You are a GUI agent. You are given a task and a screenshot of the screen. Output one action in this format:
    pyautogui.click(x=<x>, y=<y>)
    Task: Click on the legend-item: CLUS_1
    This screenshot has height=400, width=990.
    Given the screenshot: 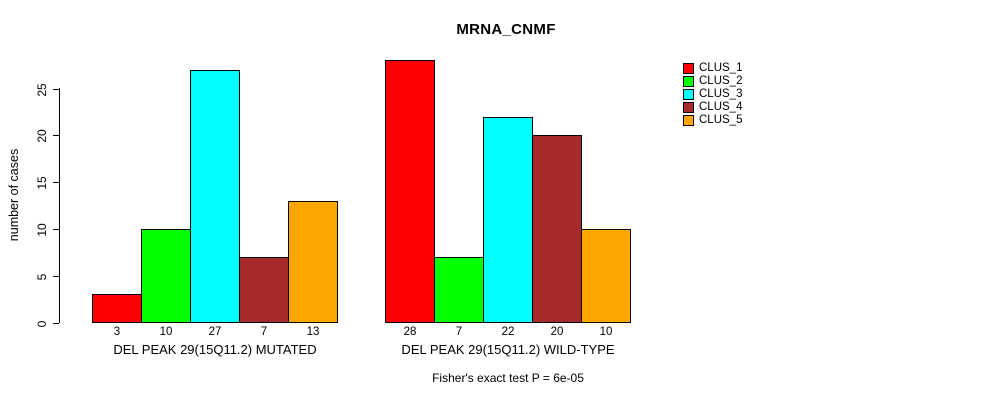 What is the action you would take?
    pyautogui.click(x=713, y=68)
    